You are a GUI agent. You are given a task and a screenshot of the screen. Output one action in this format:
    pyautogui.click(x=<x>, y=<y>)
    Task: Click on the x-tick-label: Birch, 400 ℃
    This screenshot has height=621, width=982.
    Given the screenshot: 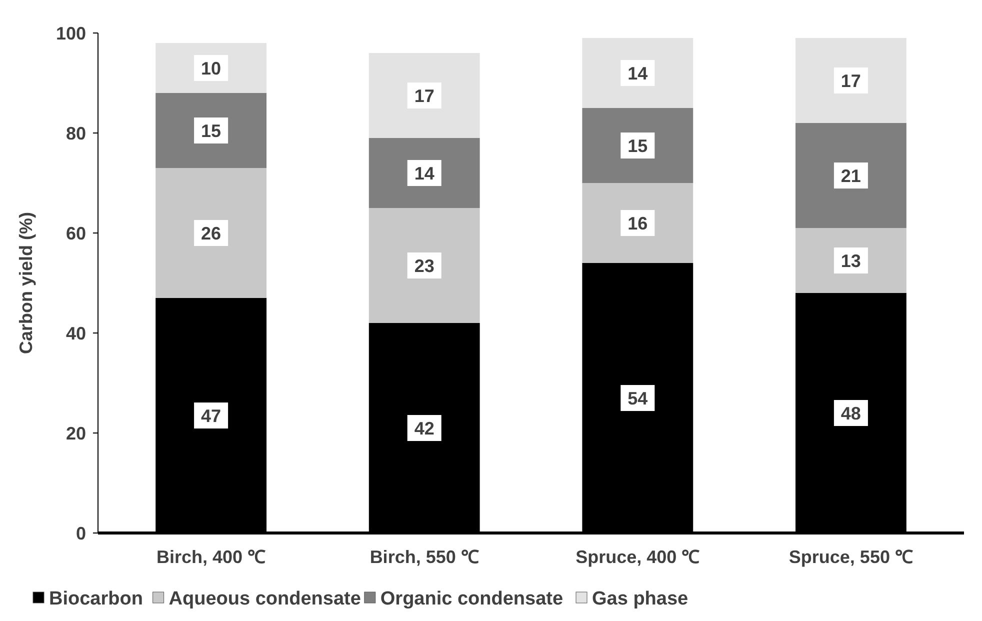 What is the action you would take?
    pyautogui.click(x=211, y=557)
    